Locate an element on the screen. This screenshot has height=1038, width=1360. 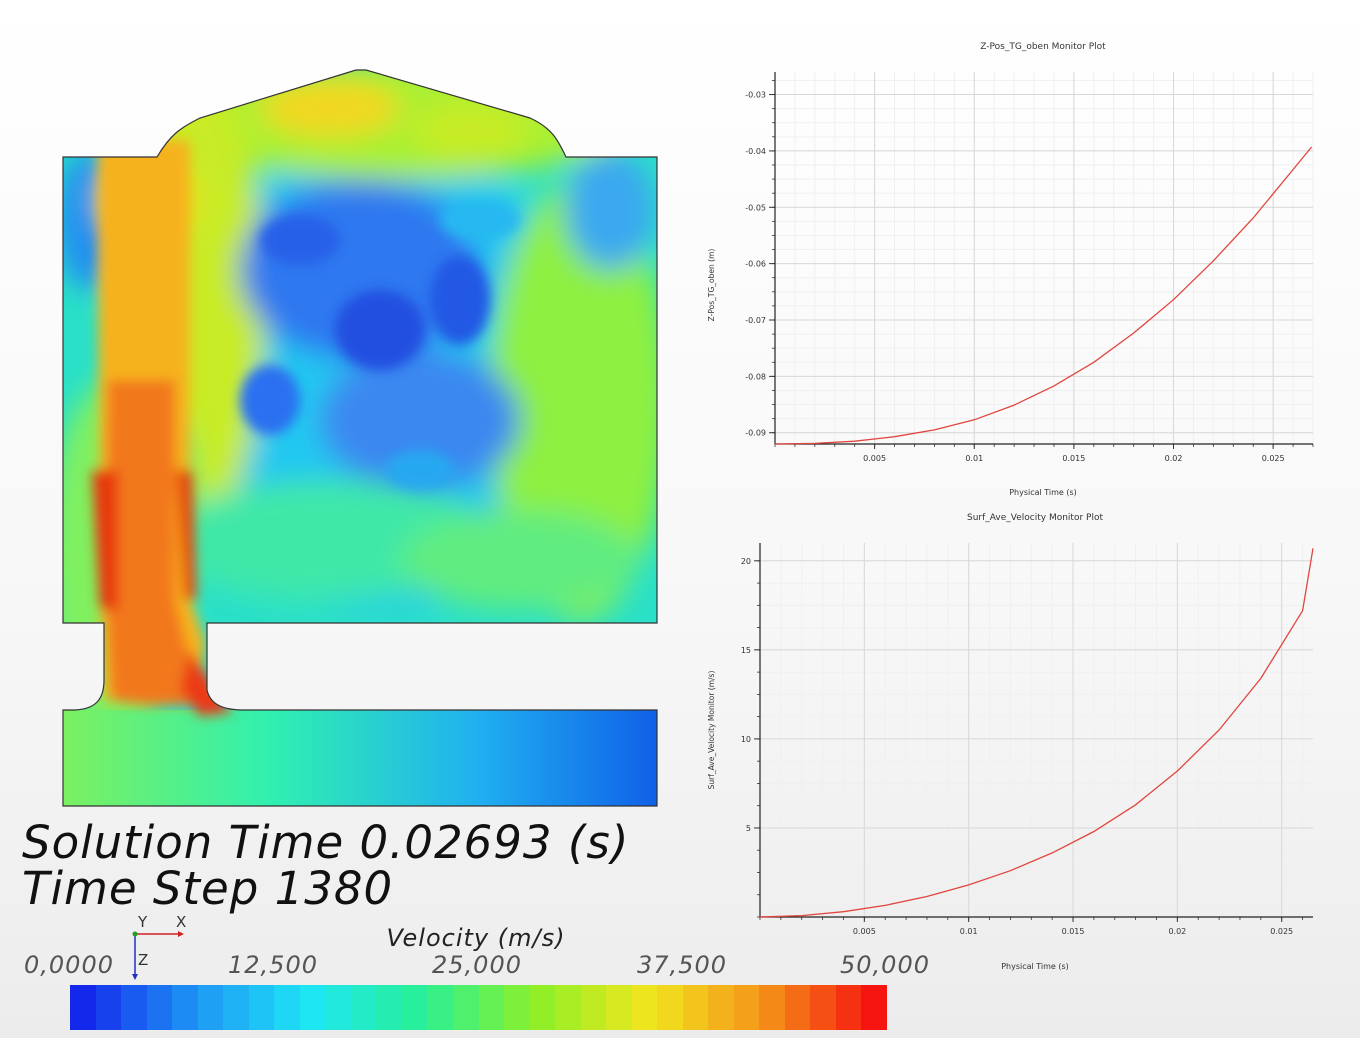
plot-title: Surf_Ave_Velocity Monitor Plot is located at coordinates (1035, 518).